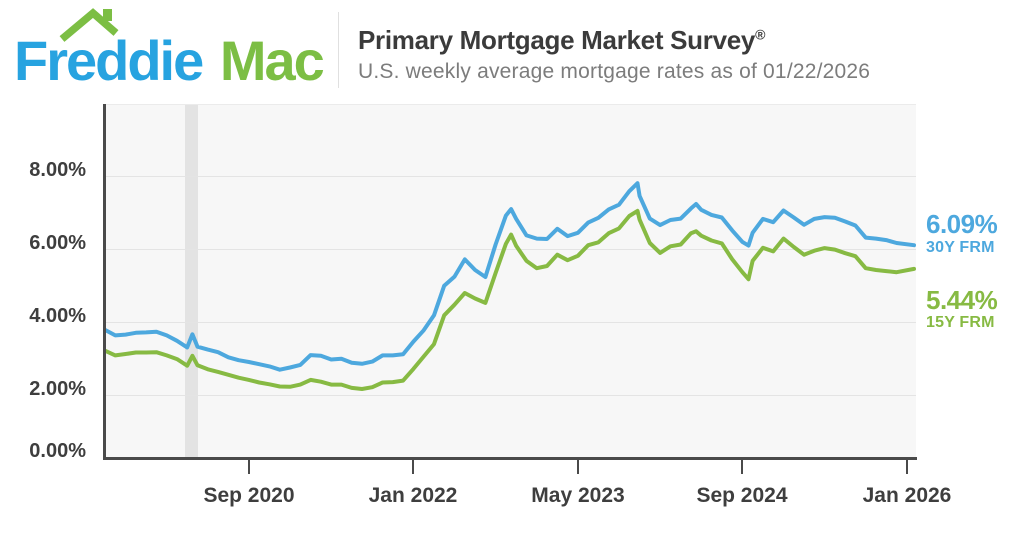 This screenshot has width=1024, height=538. What do you see at coordinates (962, 300) in the screenshot?
I see `current-rate-15y: 5.44%` at bounding box center [962, 300].